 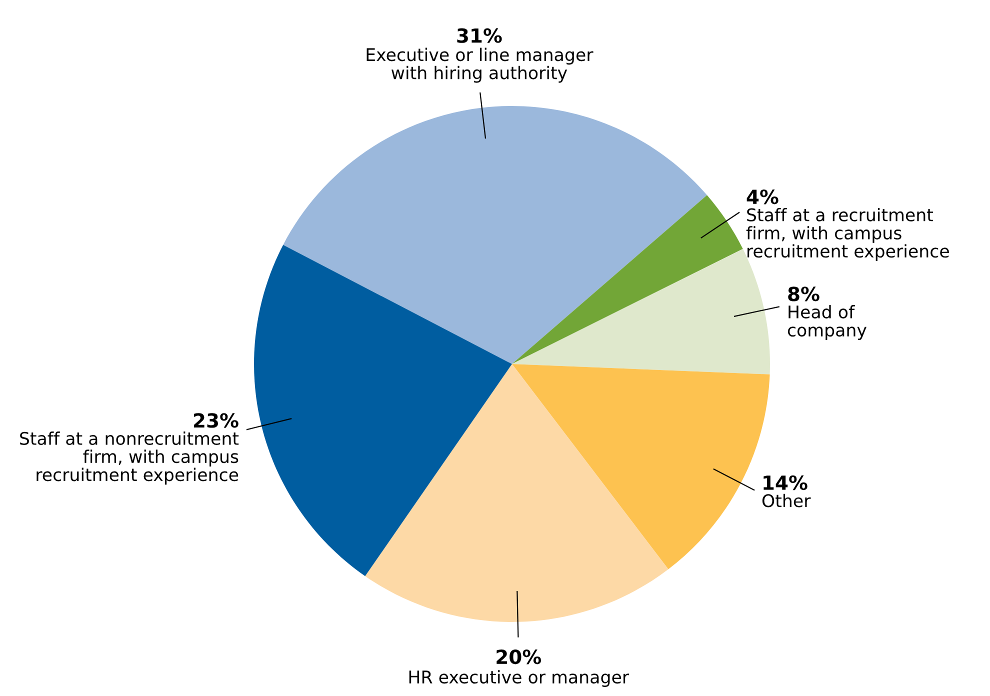 What do you see at coordinates (762, 196) in the screenshot?
I see `data-label: 4%` at bounding box center [762, 196].